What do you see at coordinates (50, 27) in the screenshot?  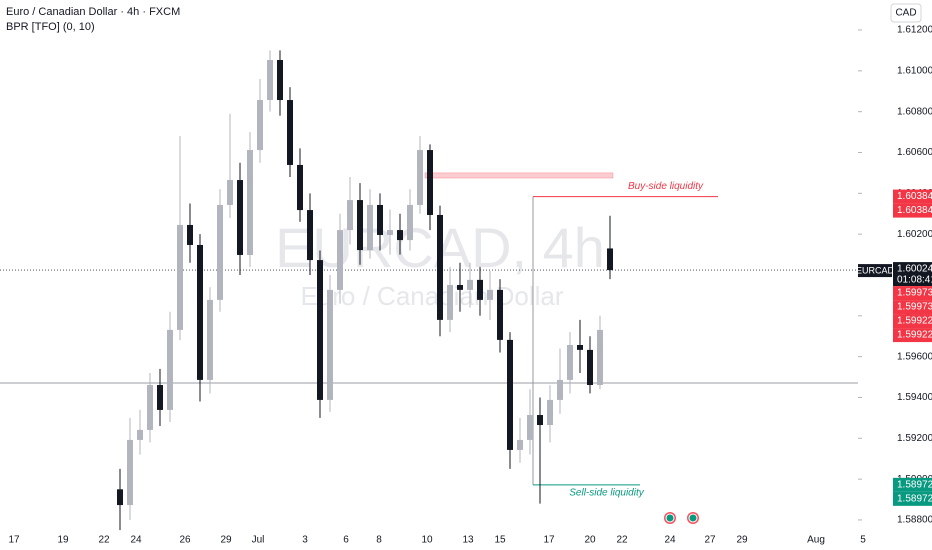 I see `indicator-name: BPR [TFO] (0, 10)` at bounding box center [50, 27].